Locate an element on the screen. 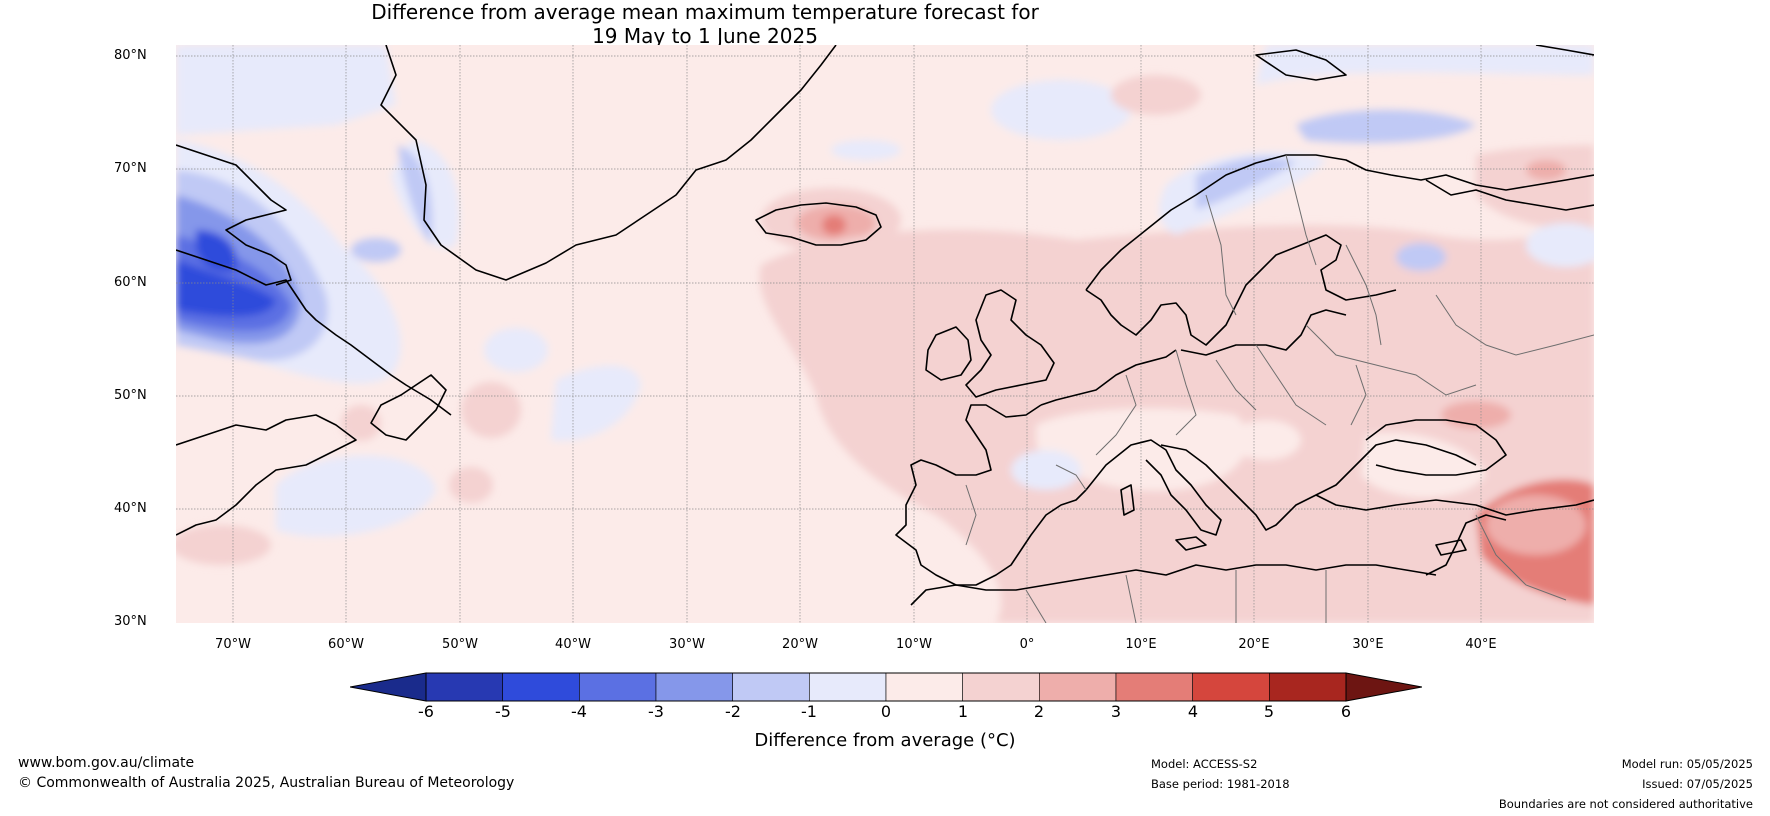  lat-label-40n: 40°N is located at coordinates (130, 508).